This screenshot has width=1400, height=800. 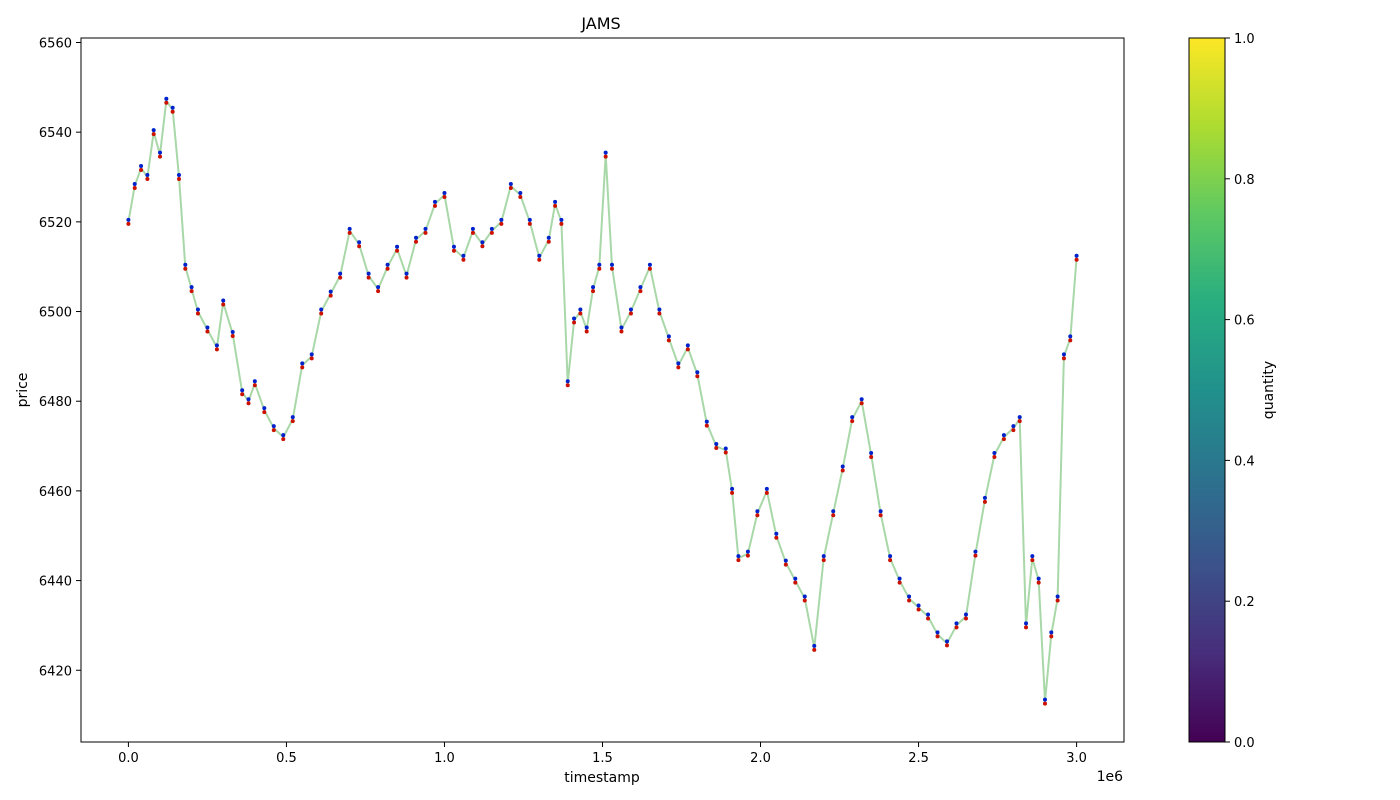 I want to click on x-axis-label: timestamp, so click(x=602, y=778).